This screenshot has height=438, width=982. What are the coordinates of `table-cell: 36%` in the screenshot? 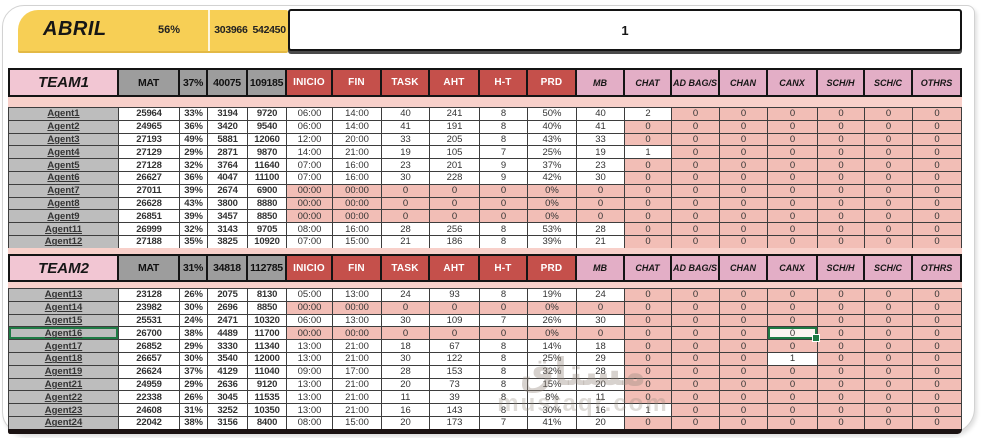 It's located at (194, 178).